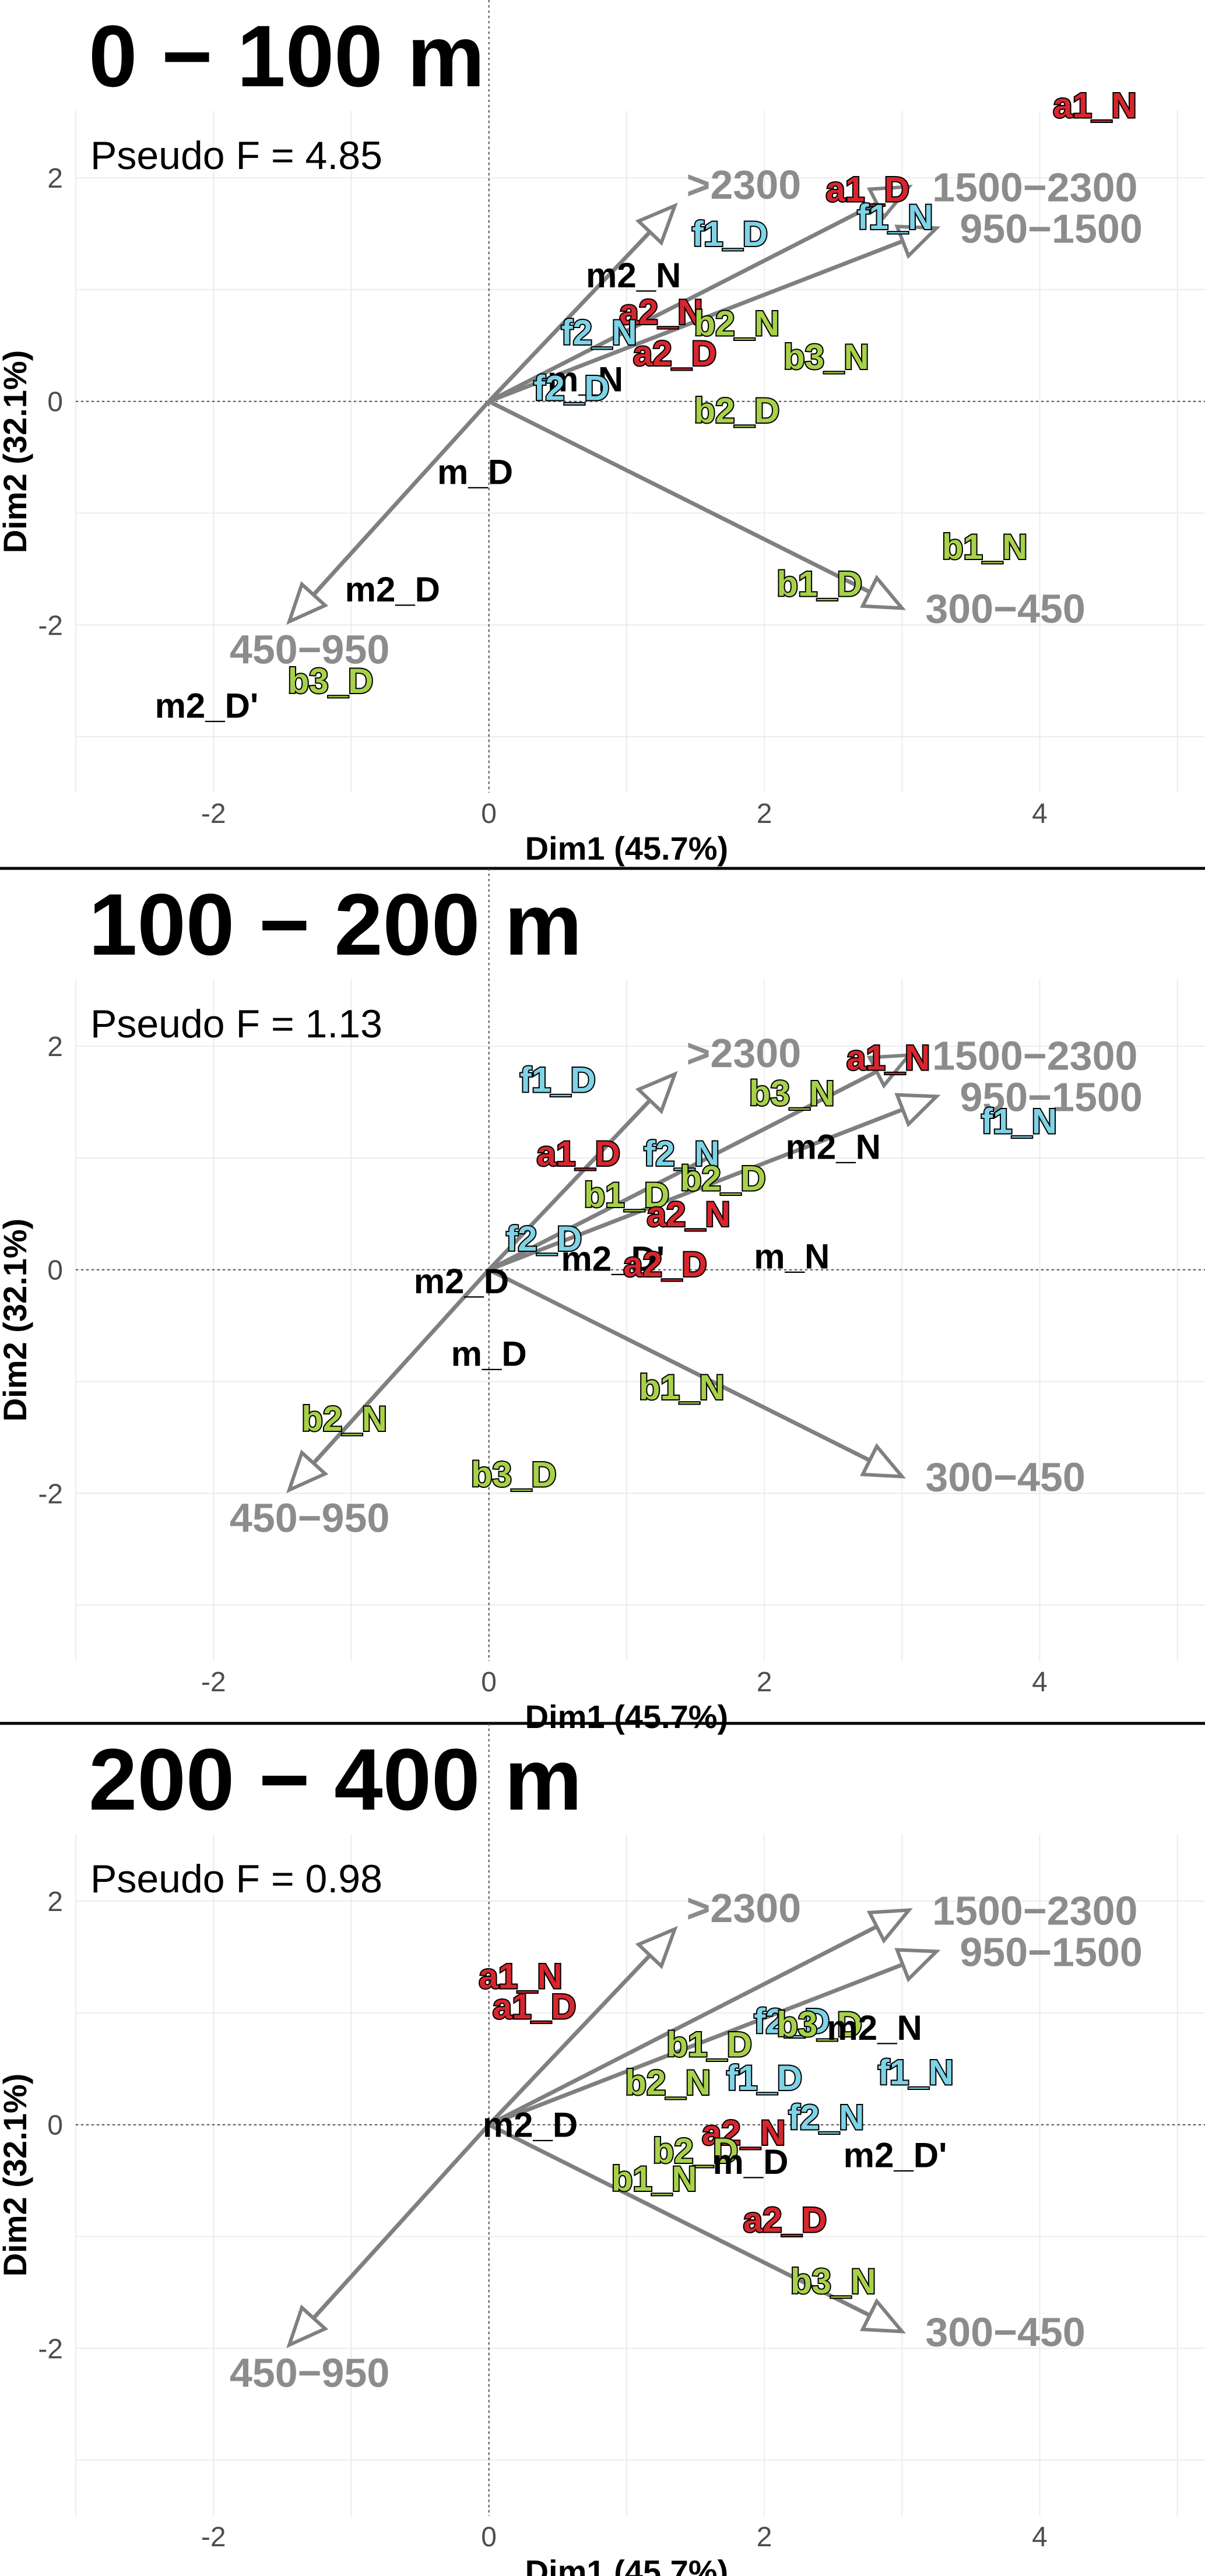  I want to click on pseudo-f-label: Pseudo F = 4.85, so click(236, 156).